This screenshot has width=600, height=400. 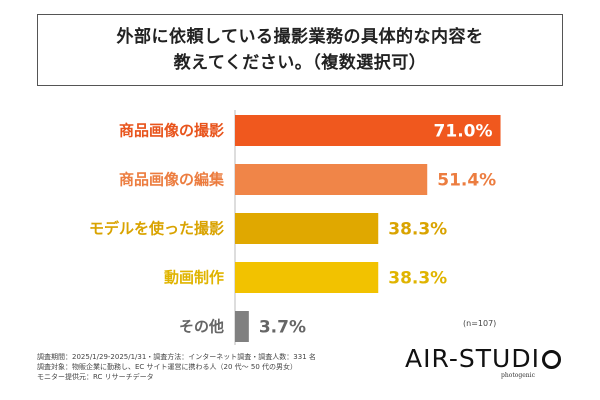 What do you see at coordinates (417, 279) in the screenshot?
I see `value-label-3: 38.3%` at bounding box center [417, 279].